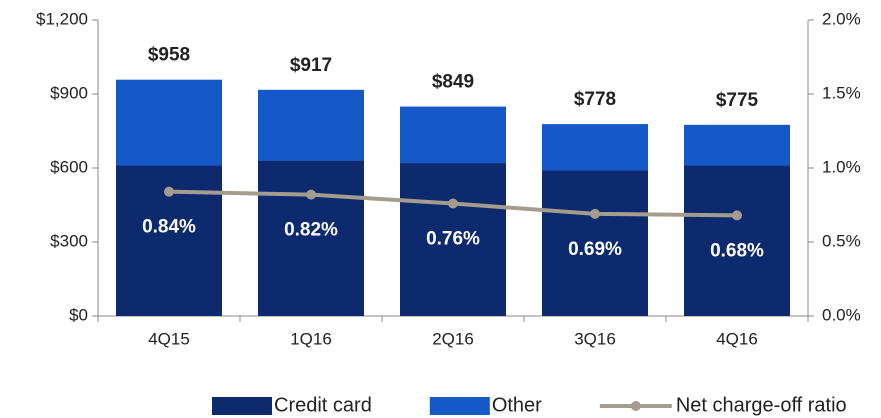 This screenshot has height=418, width=881. What do you see at coordinates (323, 405) in the screenshot?
I see `legend-label: Credit card` at bounding box center [323, 405].